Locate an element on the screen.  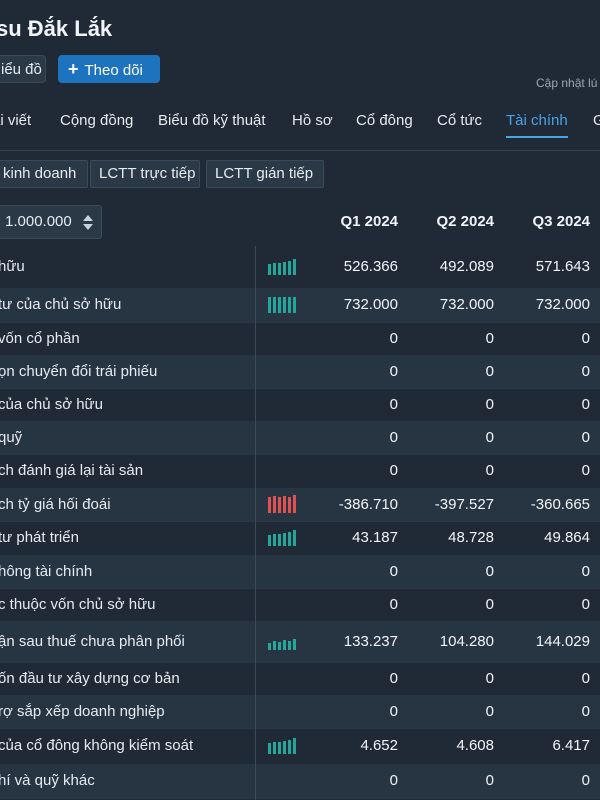
cell-value-q3: 732.000 is located at coordinates (562, 304).